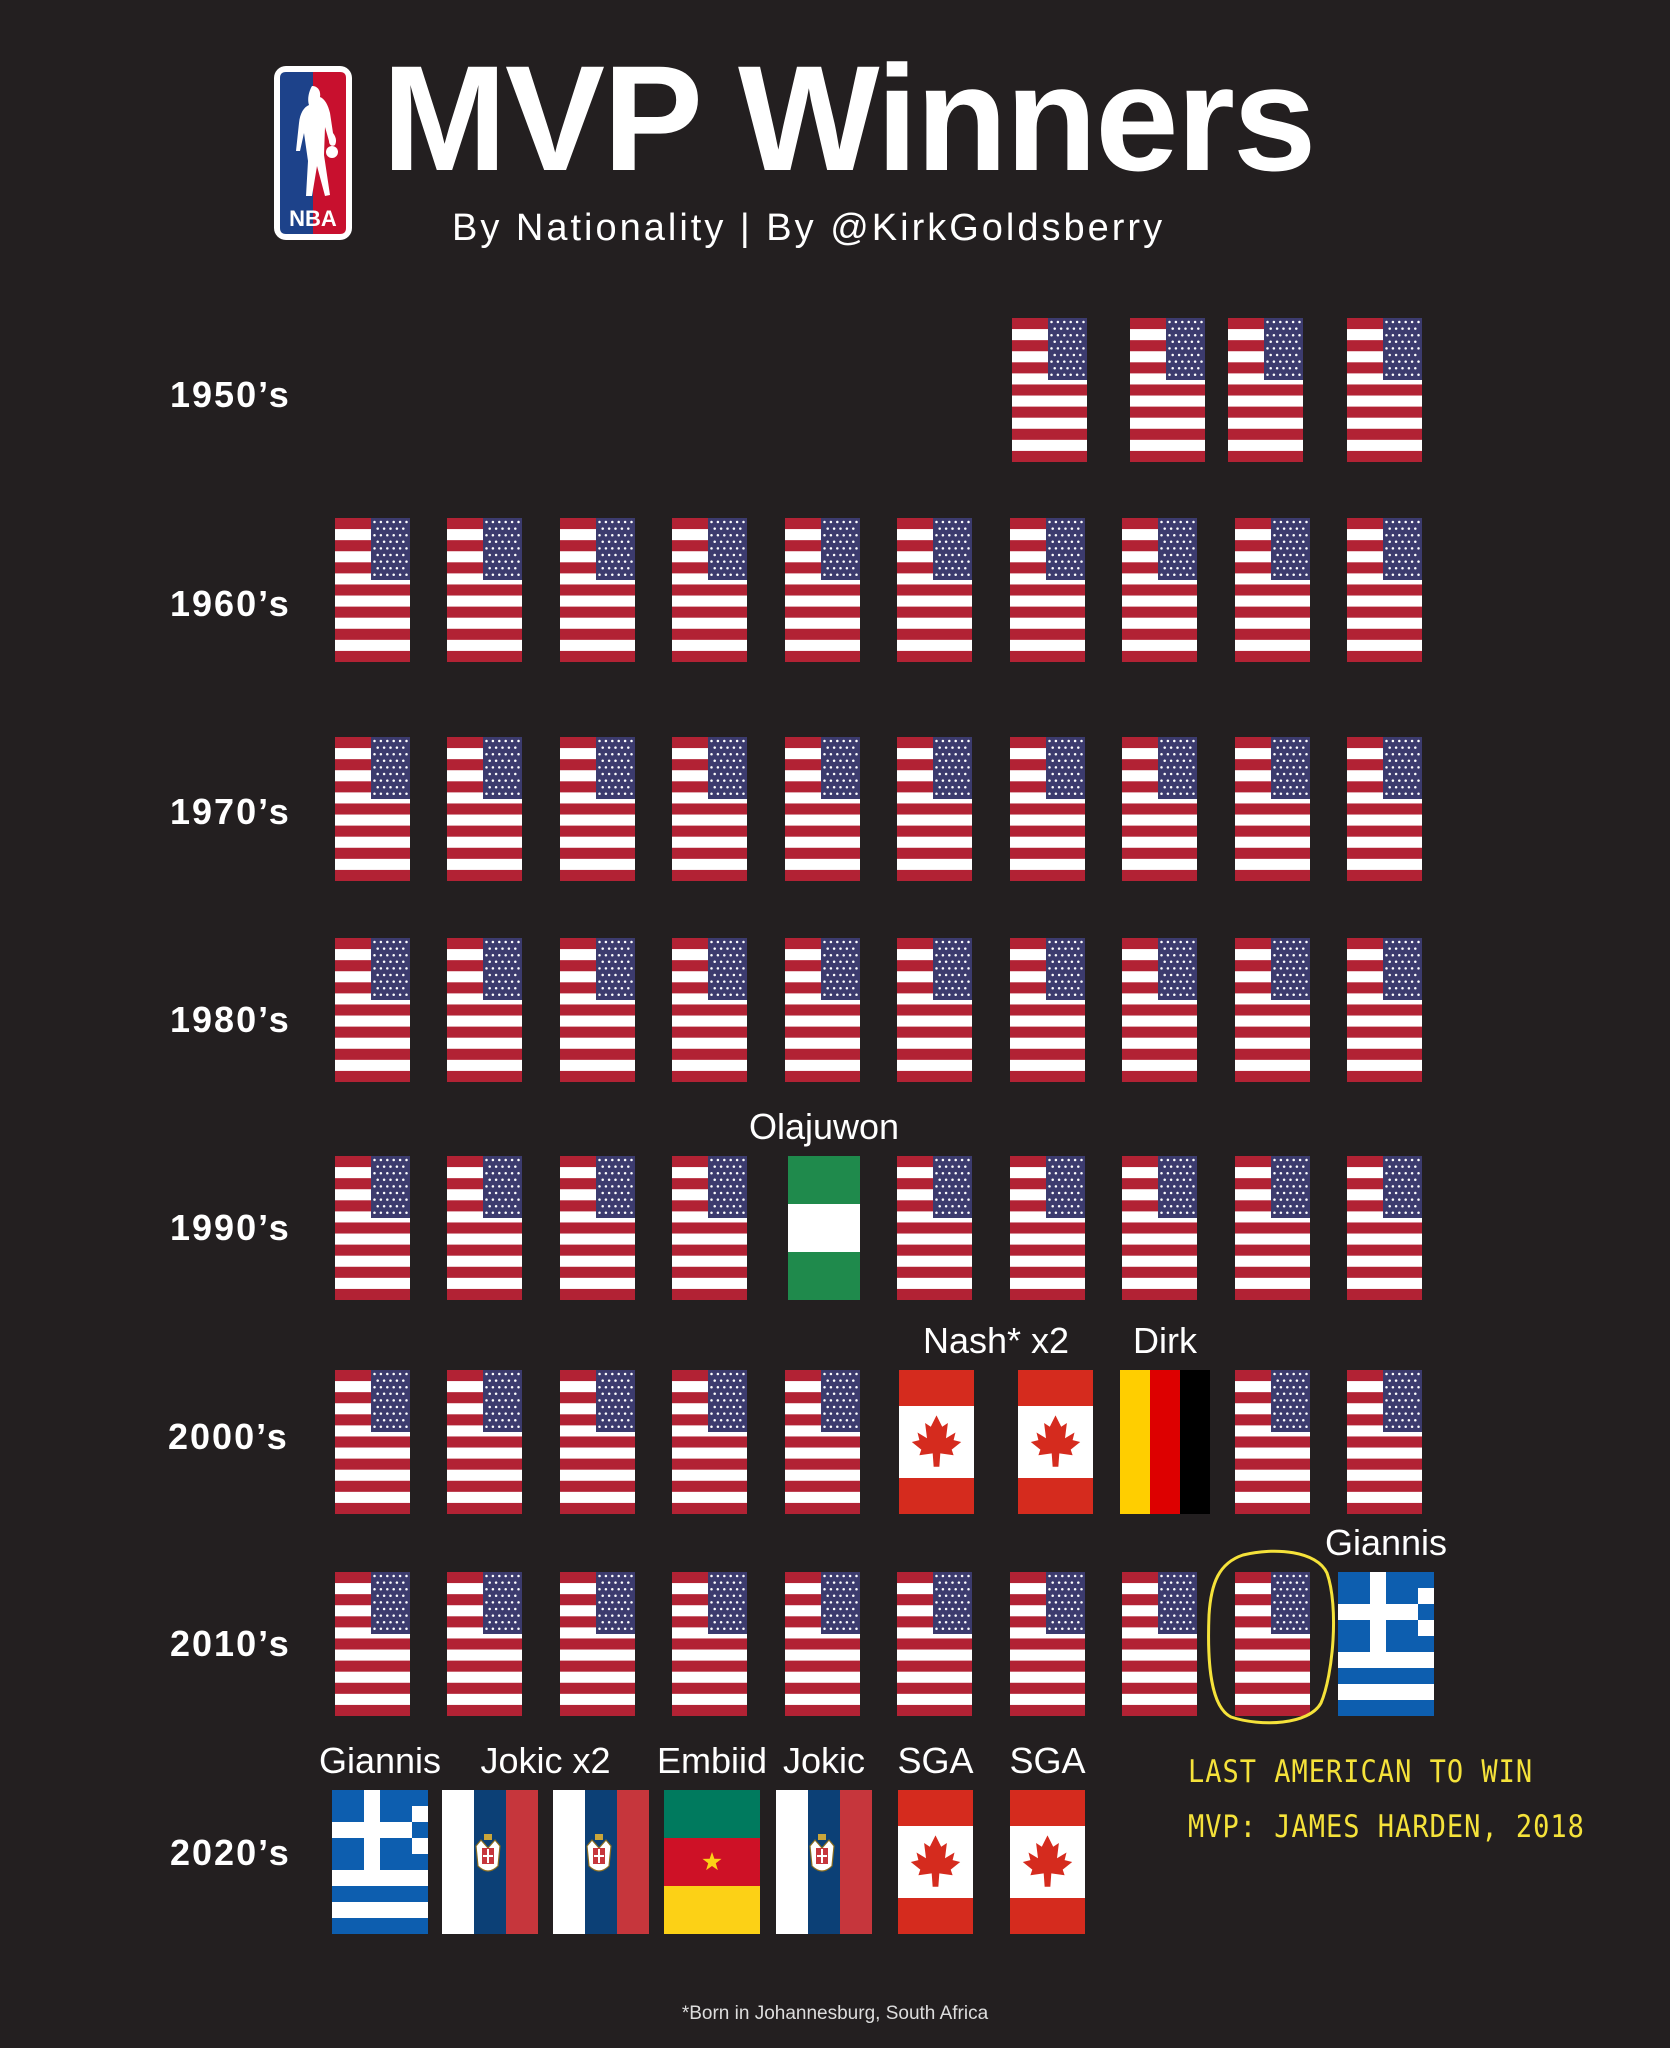 The width and height of the screenshot is (1670, 2048). What do you see at coordinates (230, 603) in the screenshot?
I see `decade-label: 1960’s` at bounding box center [230, 603].